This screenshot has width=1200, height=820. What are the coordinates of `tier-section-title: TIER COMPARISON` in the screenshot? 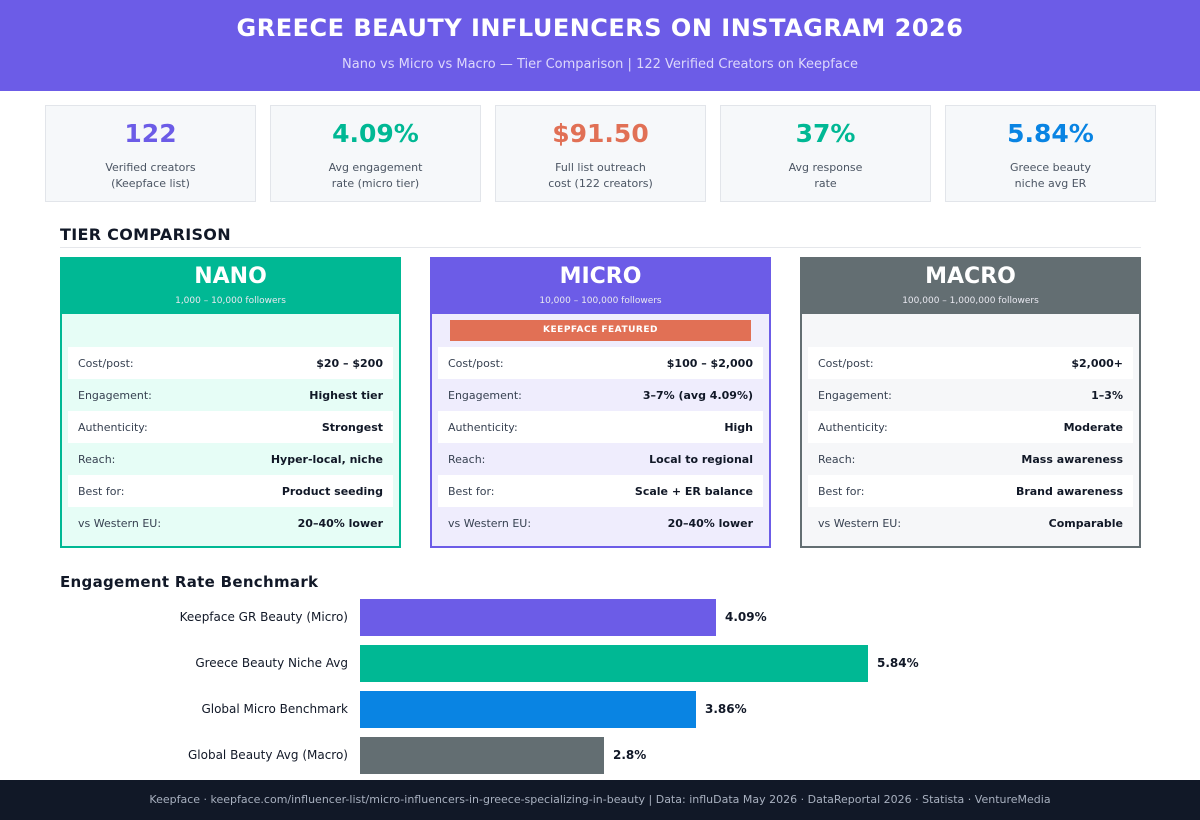 It's located at (145, 234).